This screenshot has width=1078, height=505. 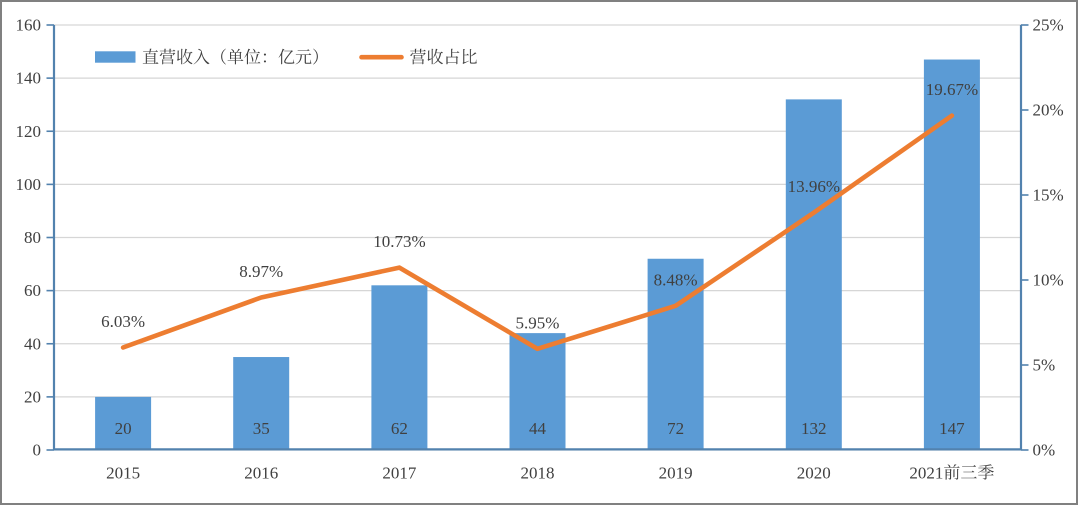 What do you see at coordinates (1044, 365) in the screenshot?
I see `svg-text: 5%` at bounding box center [1044, 365].